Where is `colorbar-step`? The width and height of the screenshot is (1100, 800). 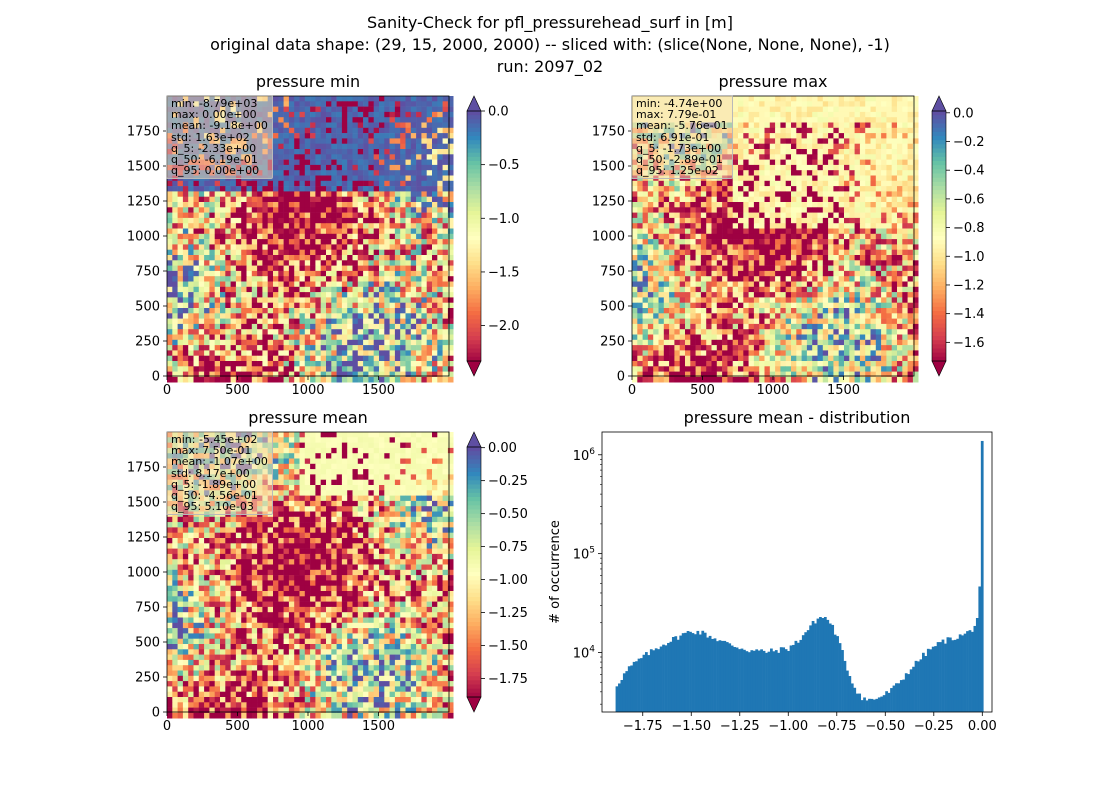
colorbar-step is located at coordinates (474, 192).